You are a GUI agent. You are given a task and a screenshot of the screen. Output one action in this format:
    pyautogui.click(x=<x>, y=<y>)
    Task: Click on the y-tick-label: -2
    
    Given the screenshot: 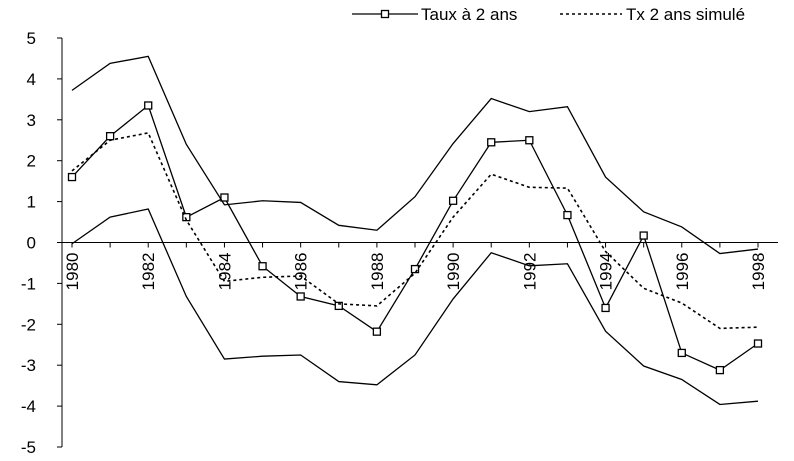 What is the action you would take?
    pyautogui.click(x=28, y=324)
    